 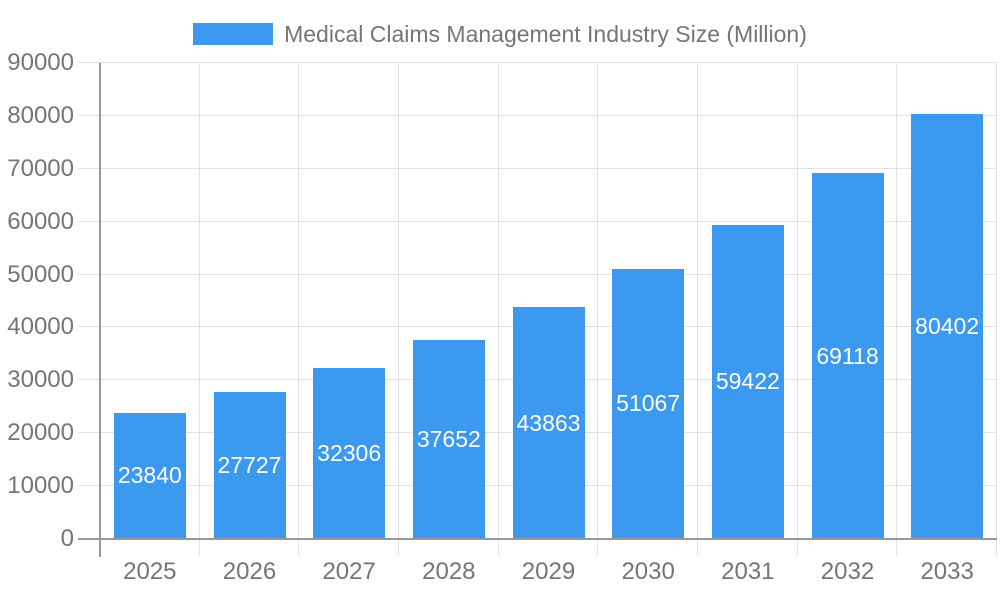 I want to click on bar-2031: 59422, so click(x=747, y=381).